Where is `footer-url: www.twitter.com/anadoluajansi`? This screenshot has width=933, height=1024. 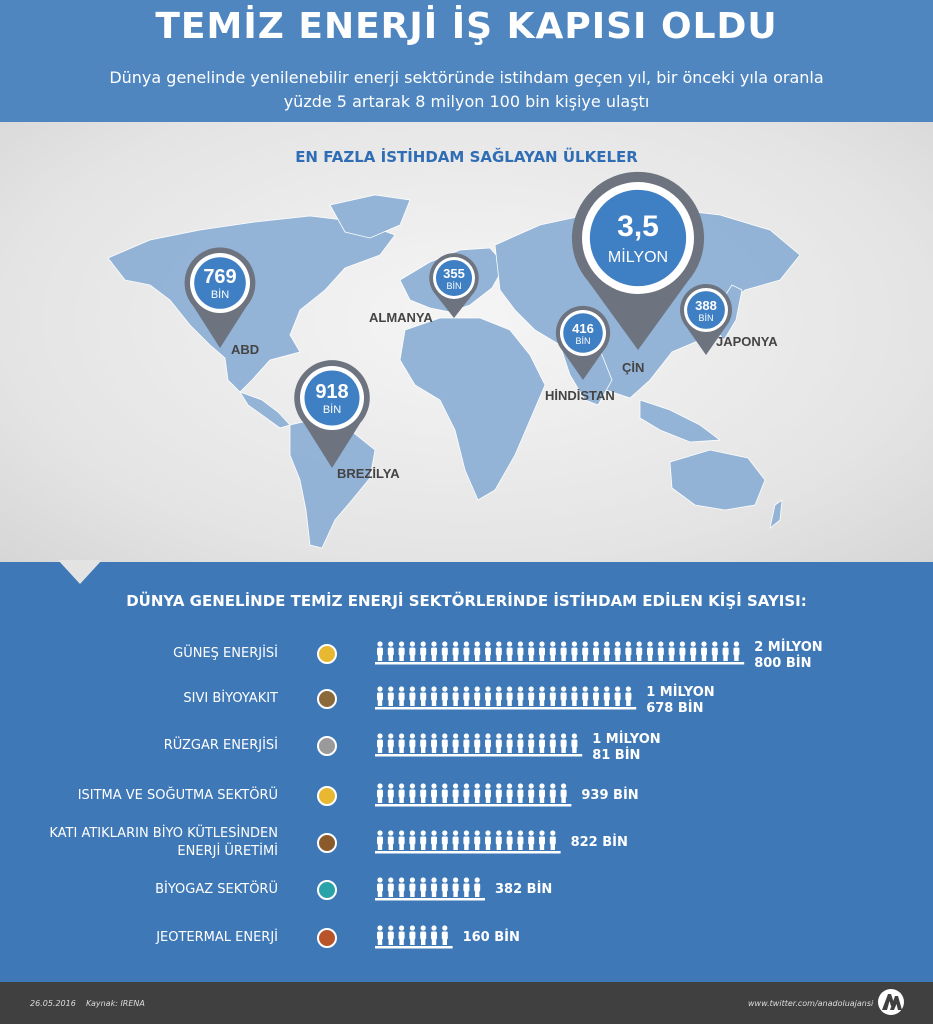 footer-url: www.twitter.com/anadoluajansi is located at coordinates (811, 1003).